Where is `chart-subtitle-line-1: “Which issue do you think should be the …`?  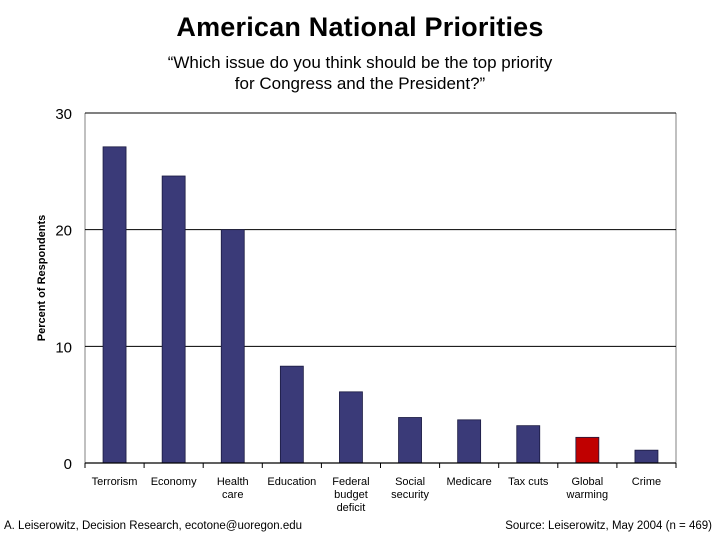
chart-subtitle-line-1: “Which issue do you think should be the … is located at coordinates (360, 62).